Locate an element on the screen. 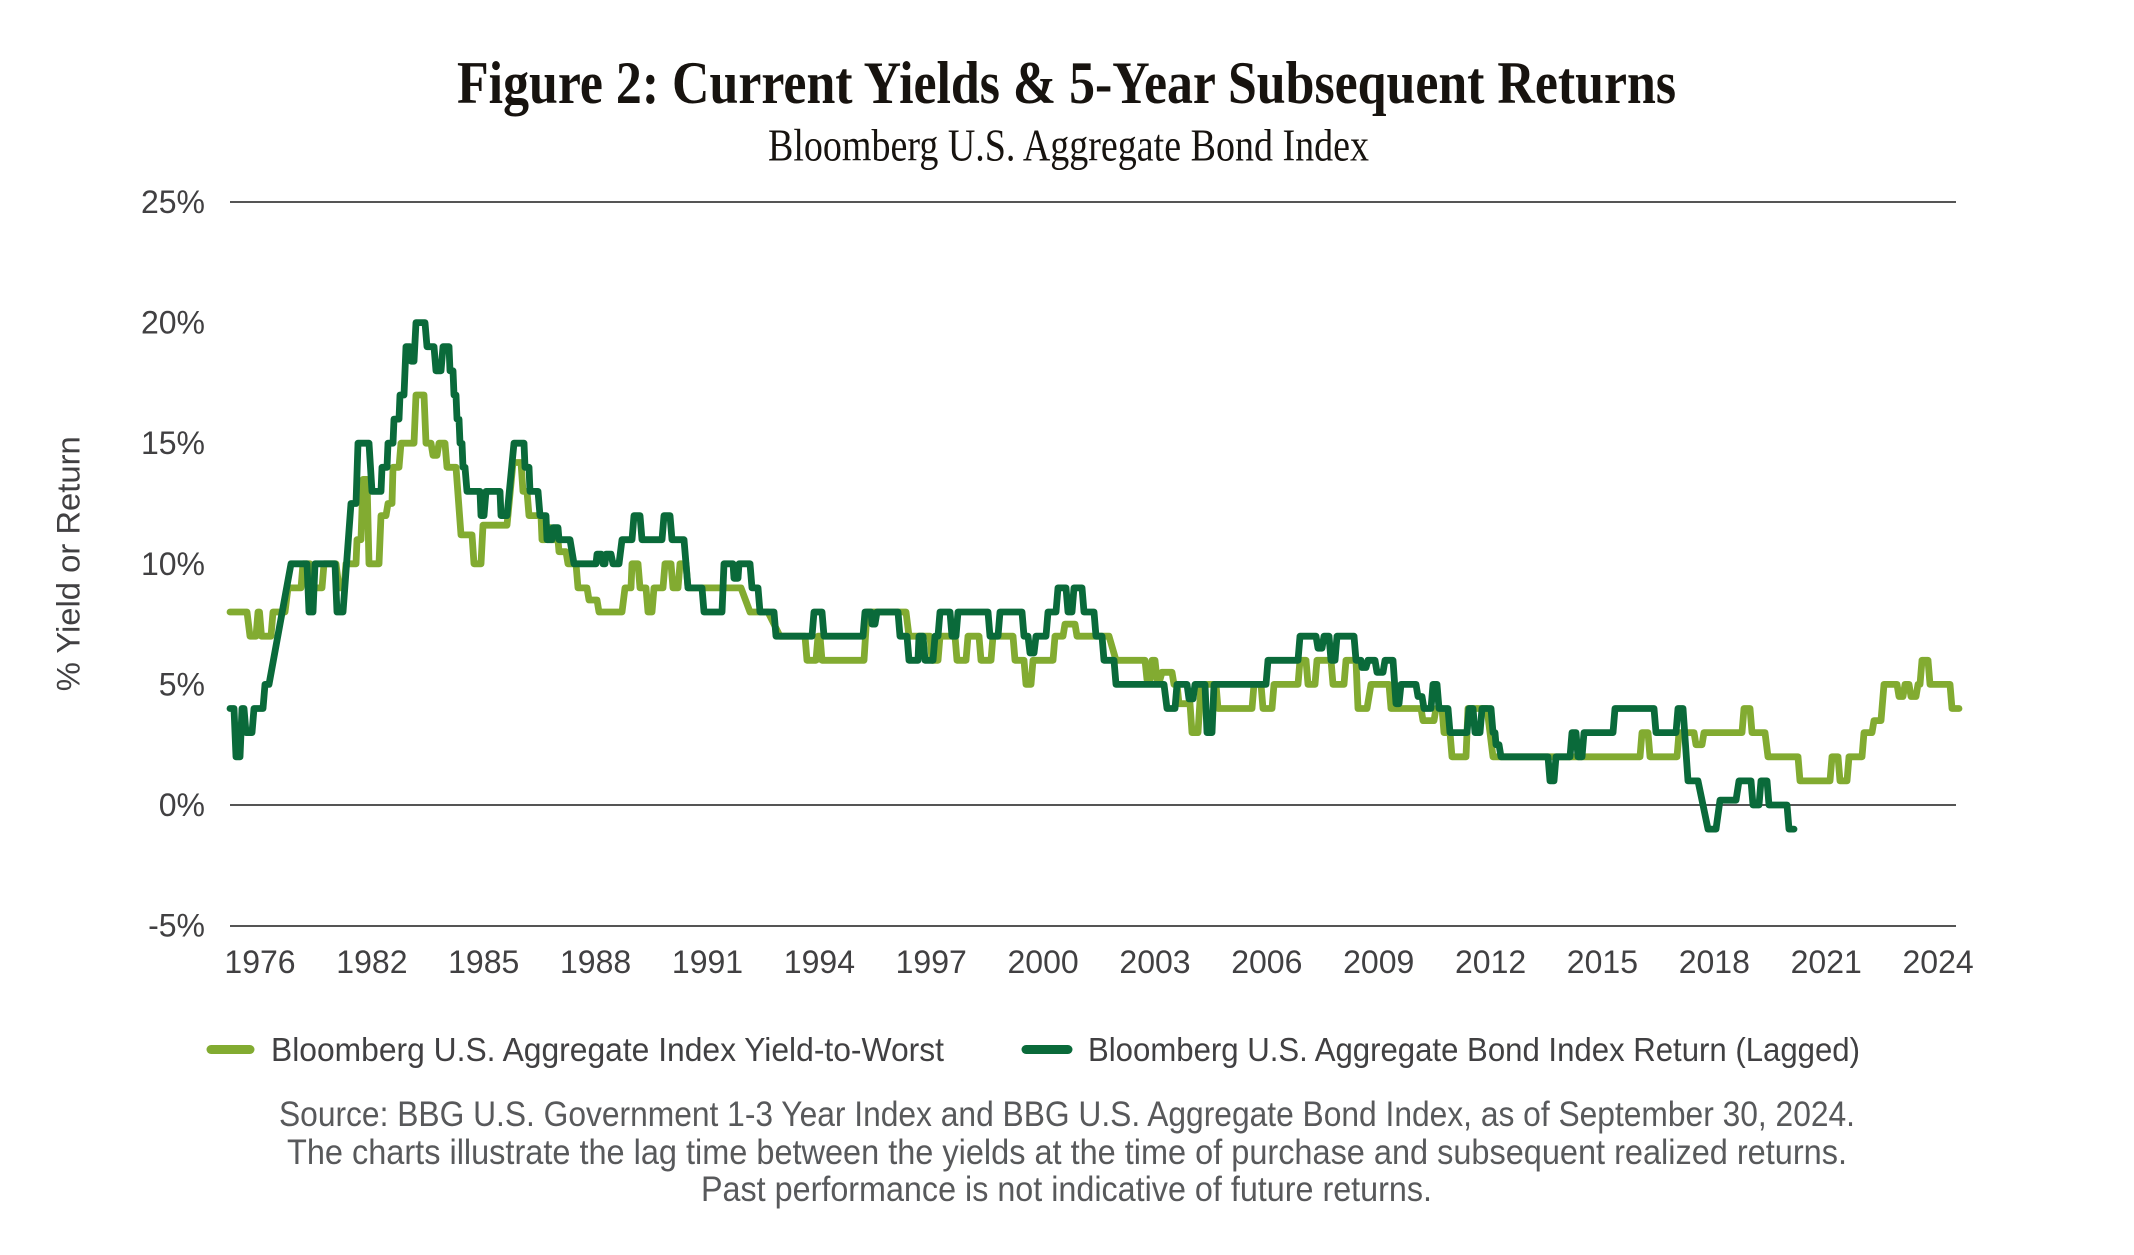 Image resolution: width=2134 pixels, height=1255 pixels. svg-text: 2021 is located at coordinates (1826, 962).